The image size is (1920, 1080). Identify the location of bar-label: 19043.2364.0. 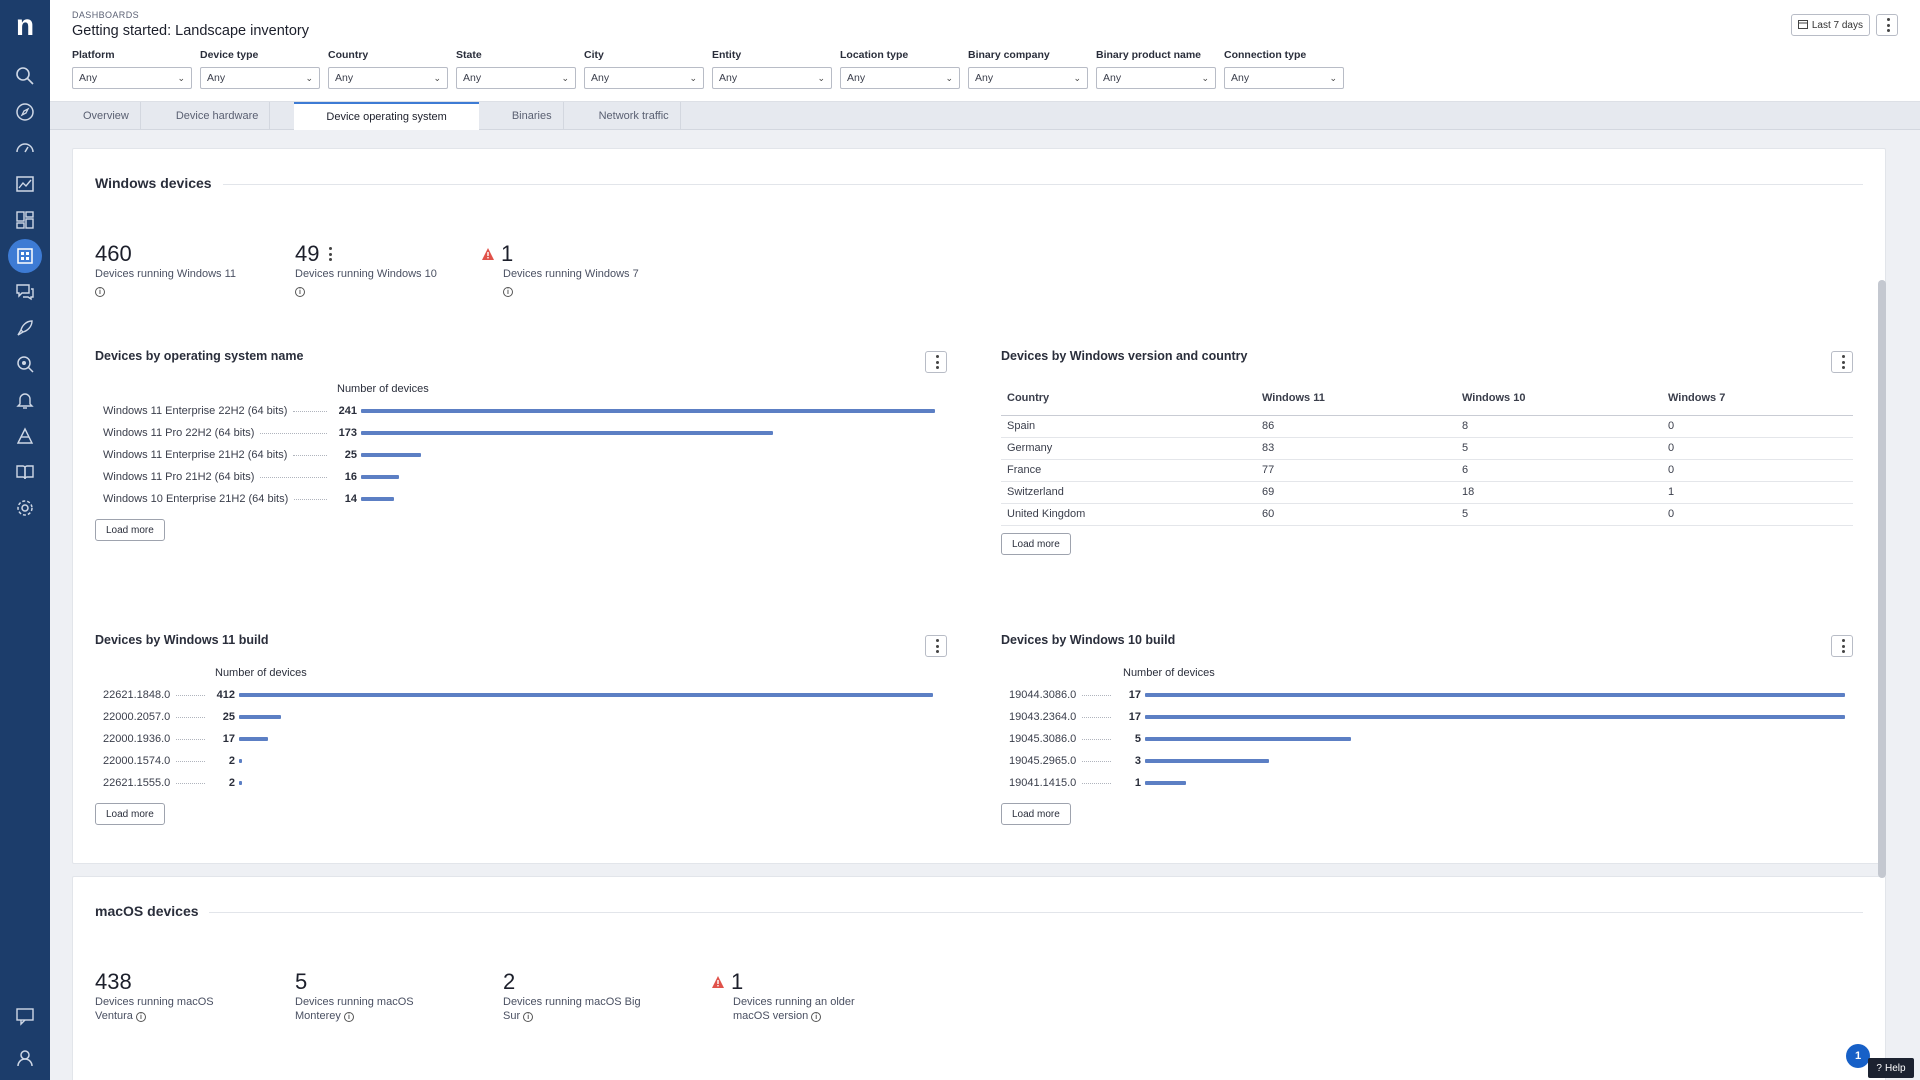
(1043, 717).